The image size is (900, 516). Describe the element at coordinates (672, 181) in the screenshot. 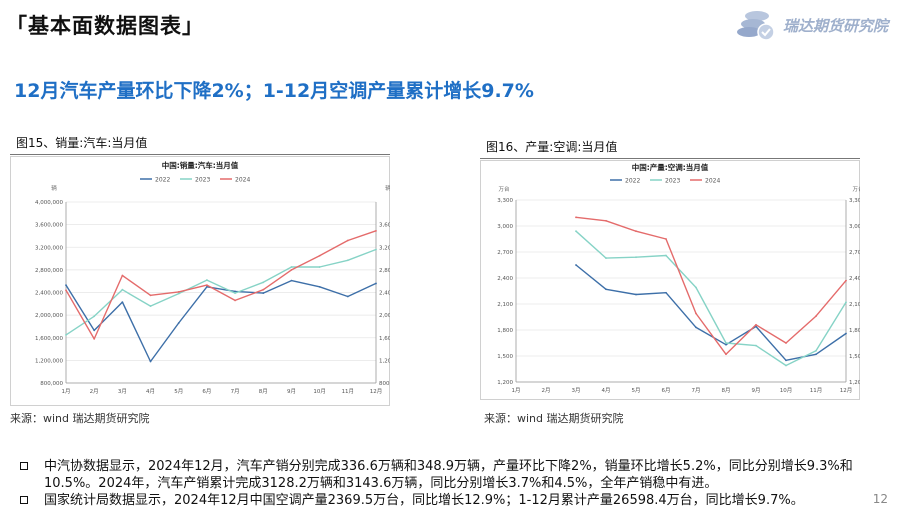

I see `legend-label-2023: 2023` at that location.